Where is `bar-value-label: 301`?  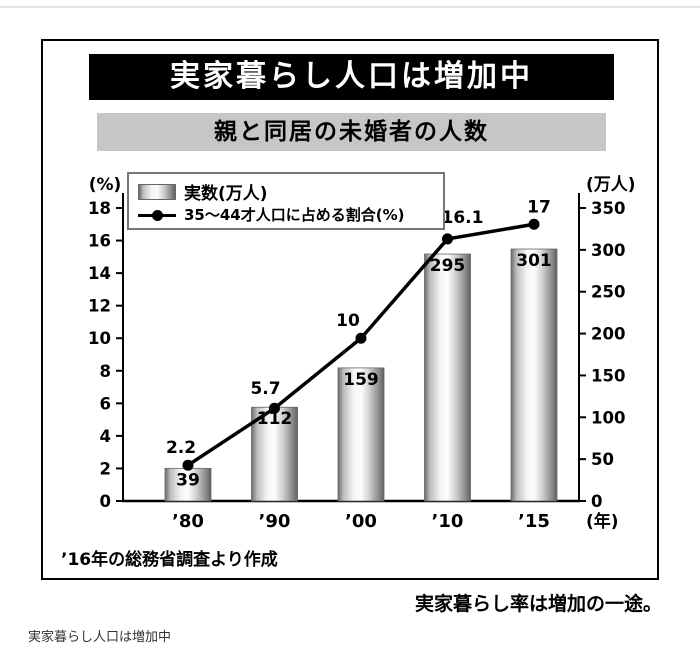 bar-value-label: 301 is located at coordinates (534, 261).